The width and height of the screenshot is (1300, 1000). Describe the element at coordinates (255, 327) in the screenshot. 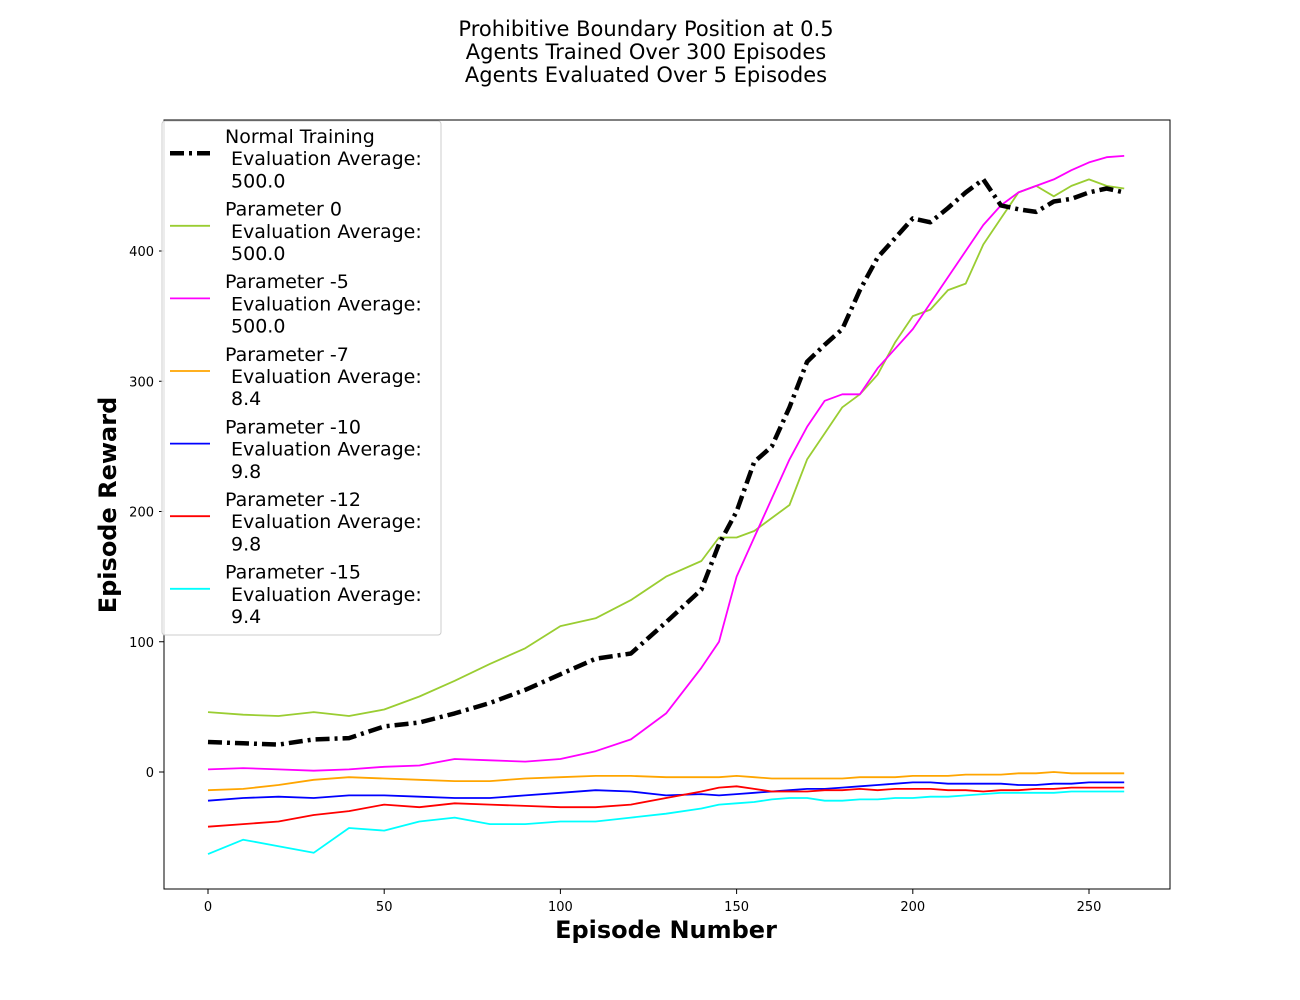

I see `legend-label-2: 500.0` at that location.